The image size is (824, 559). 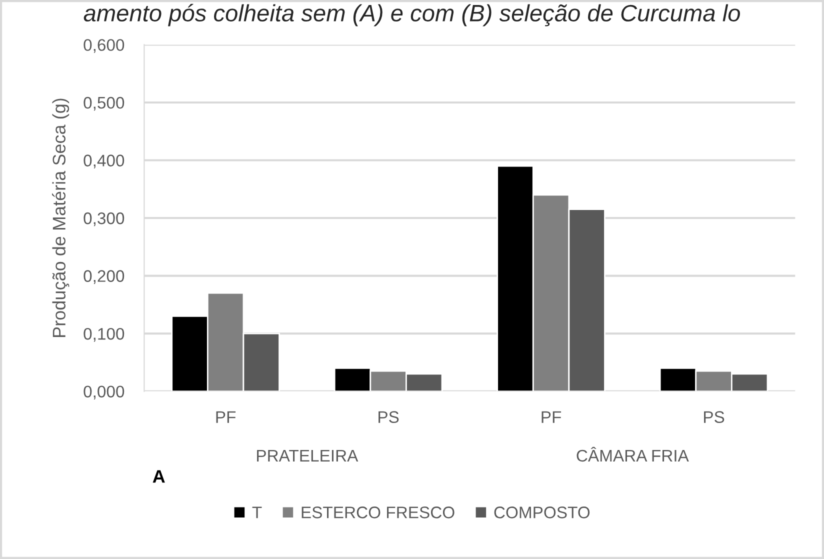 What do you see at coordinates (104, 393) in the screenshot?
I see `y-tick-label: 0,000` at bounding box center [104, 393].